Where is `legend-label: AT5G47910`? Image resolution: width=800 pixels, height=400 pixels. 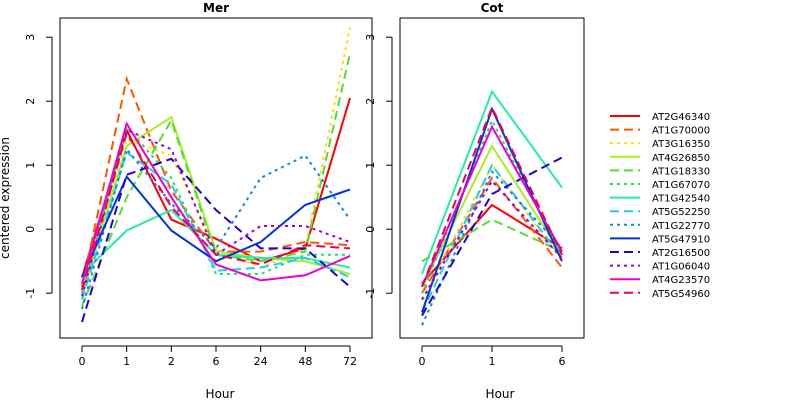
legend-label: AT5G47910 is located at coordinates (681, 239).